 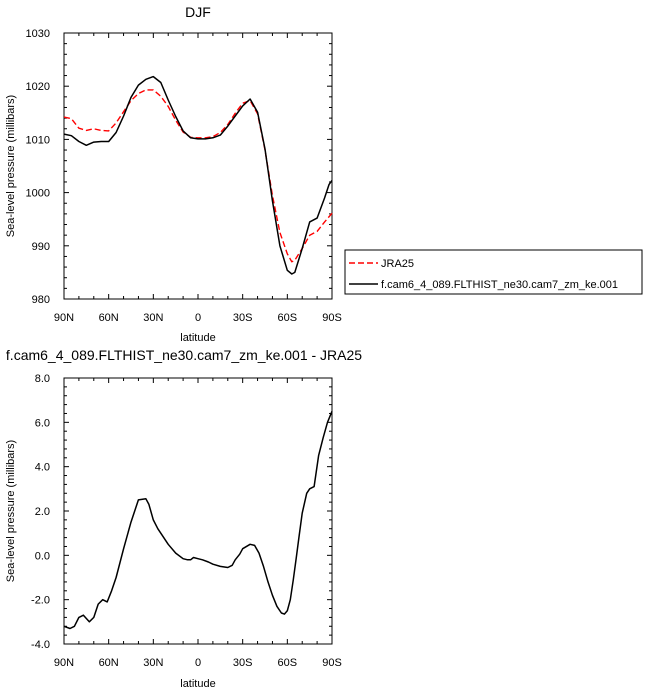 I want to click on y-tick-label: 1000, so click(x=38, y=194).